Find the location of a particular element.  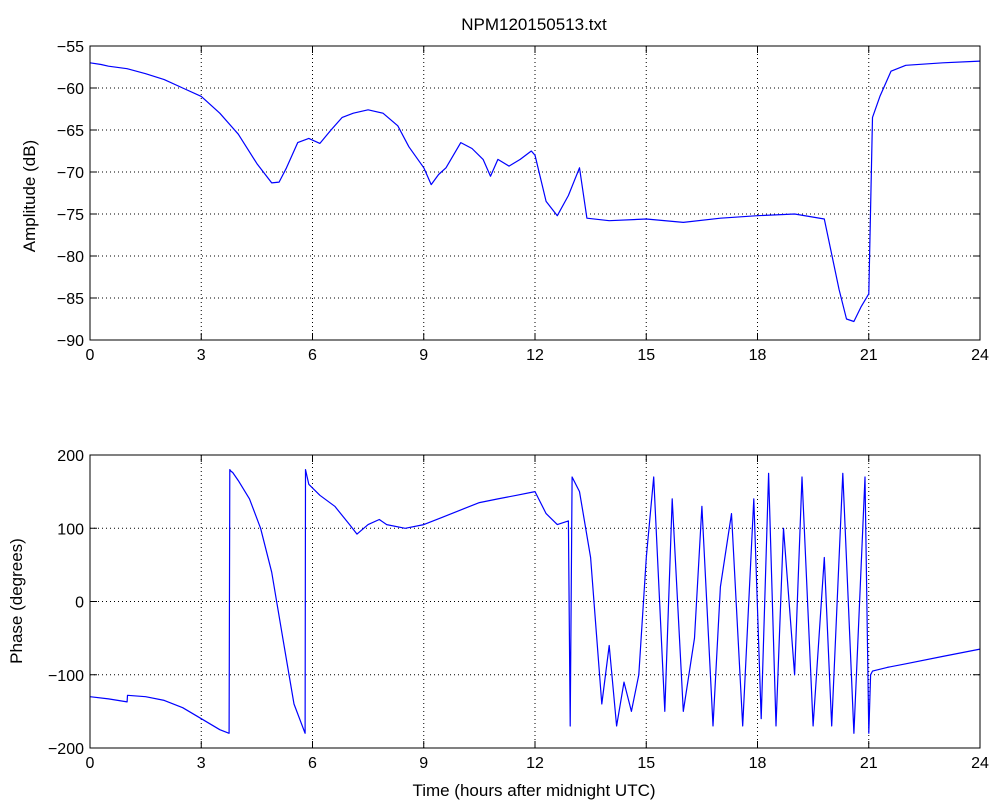

phase-y-tick-label: −100 is located at coordinates (66, 676).